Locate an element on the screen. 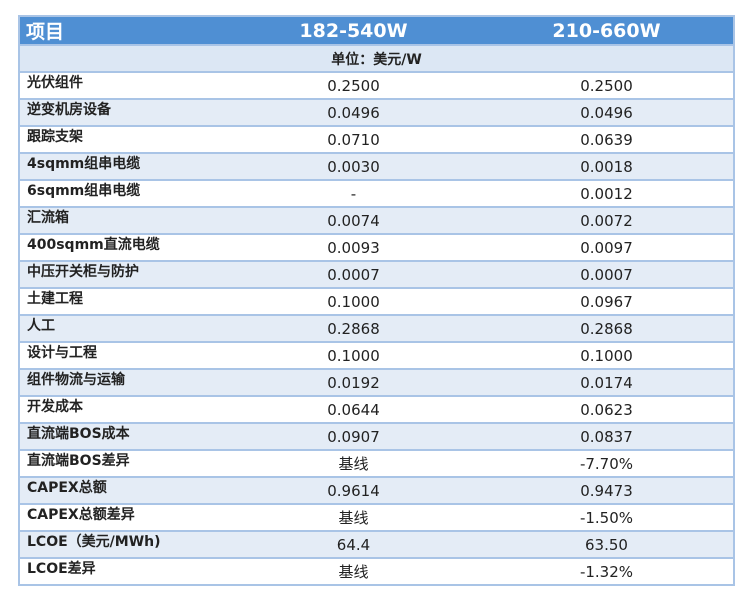  row-value-182-540w: 0.0007 is located at coordinates (353, 275).